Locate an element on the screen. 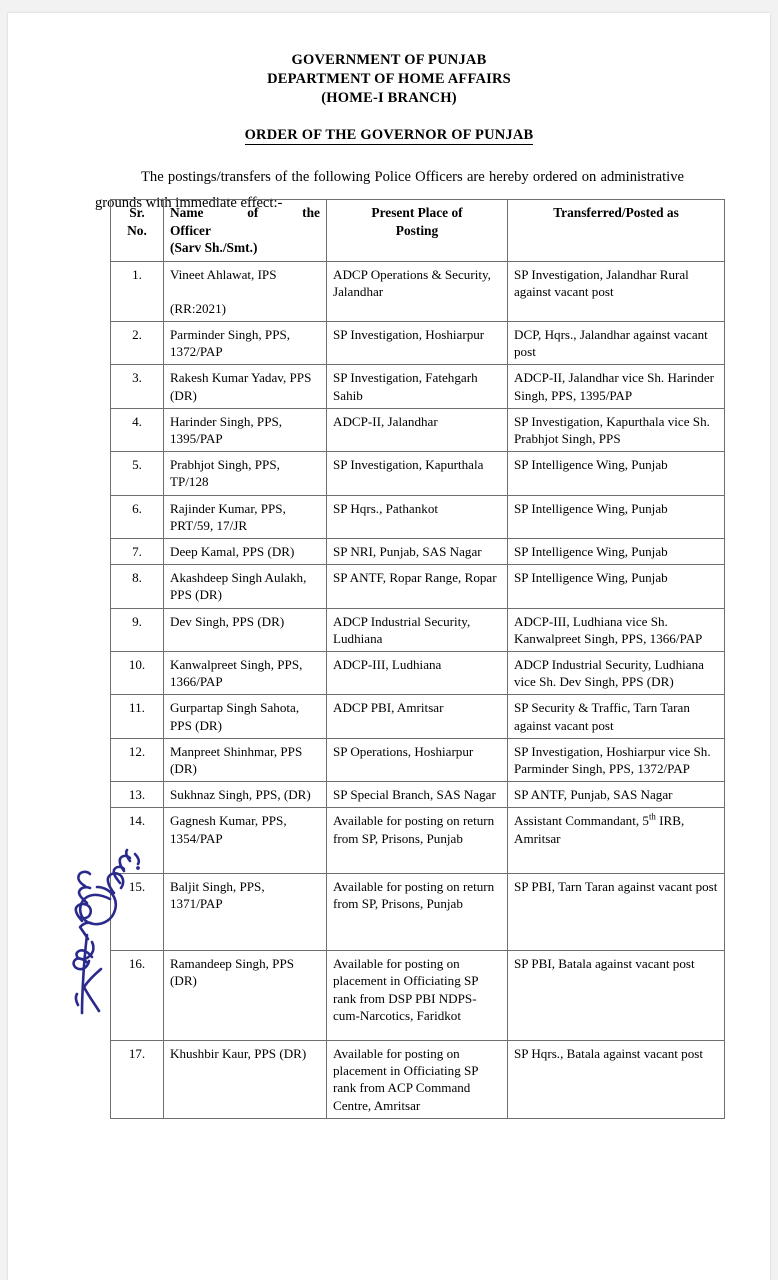 The width and height of the screenshot is (778, 1280). column-header-name-line2: Officer is located at coordinates (190, 230).